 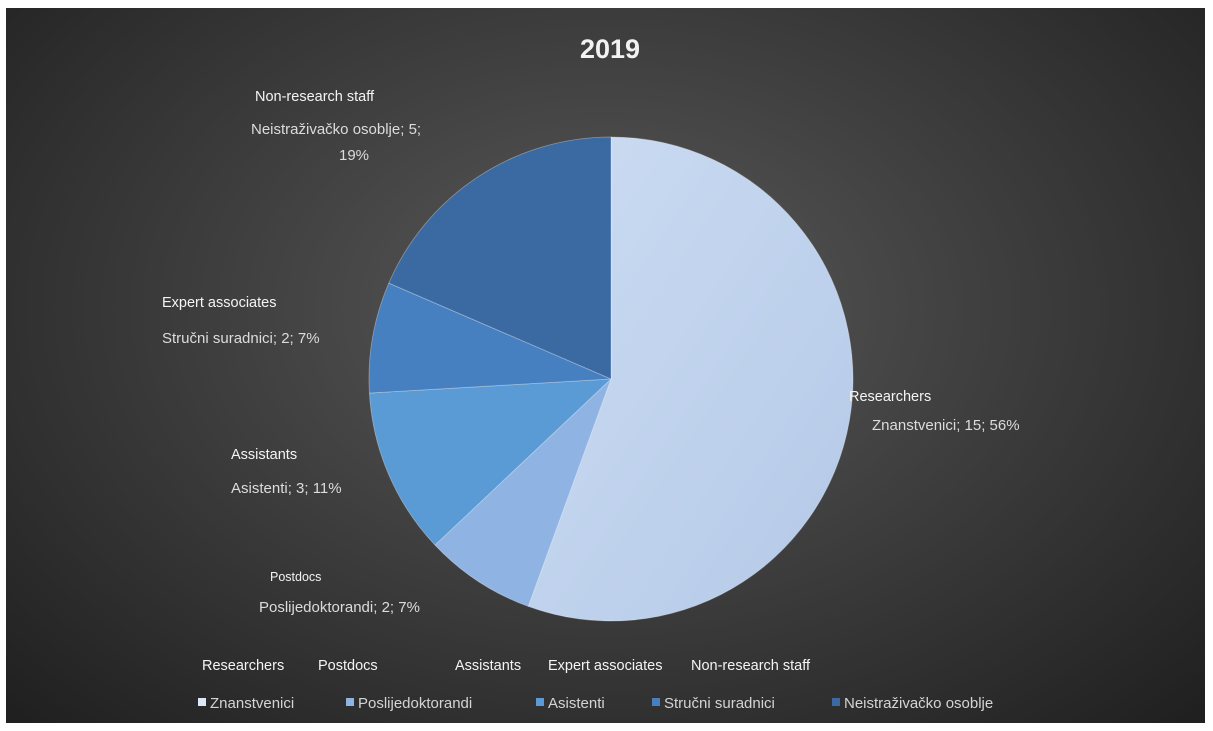 What do you see at coordinates (751, 666) in the screenshot?
I see `legend-en-label-5: Non-research staff` at bounding box center [751, 666].